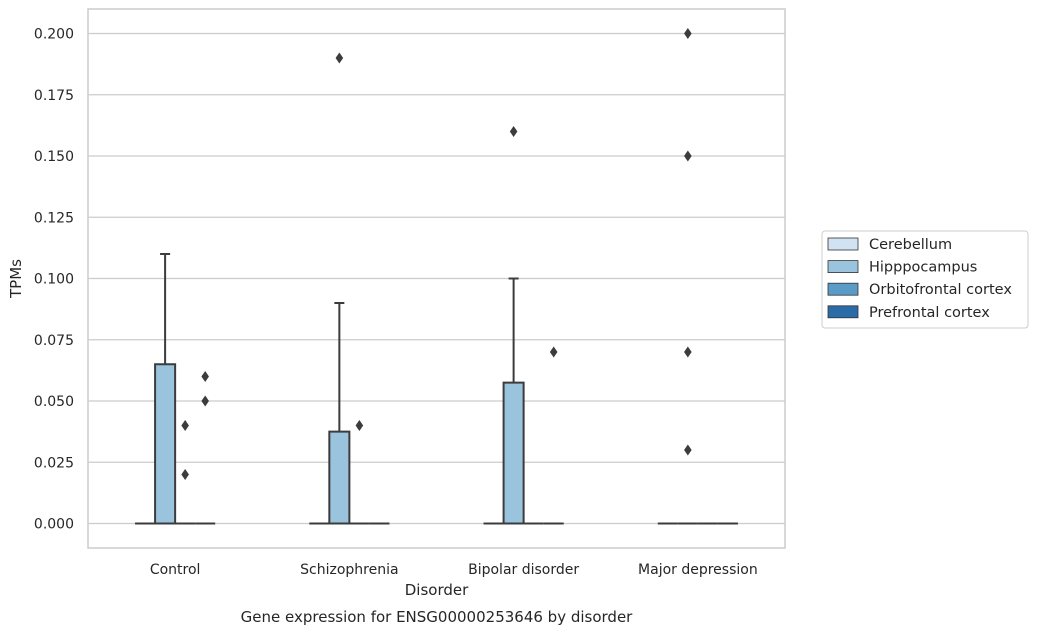 The width and height of the screenshot is (1037, 634). What do you see at coordinates (349, 570) in the screenshot?
I see `x-tick-label: Schizophrenia` at bounding box center [349, 570].